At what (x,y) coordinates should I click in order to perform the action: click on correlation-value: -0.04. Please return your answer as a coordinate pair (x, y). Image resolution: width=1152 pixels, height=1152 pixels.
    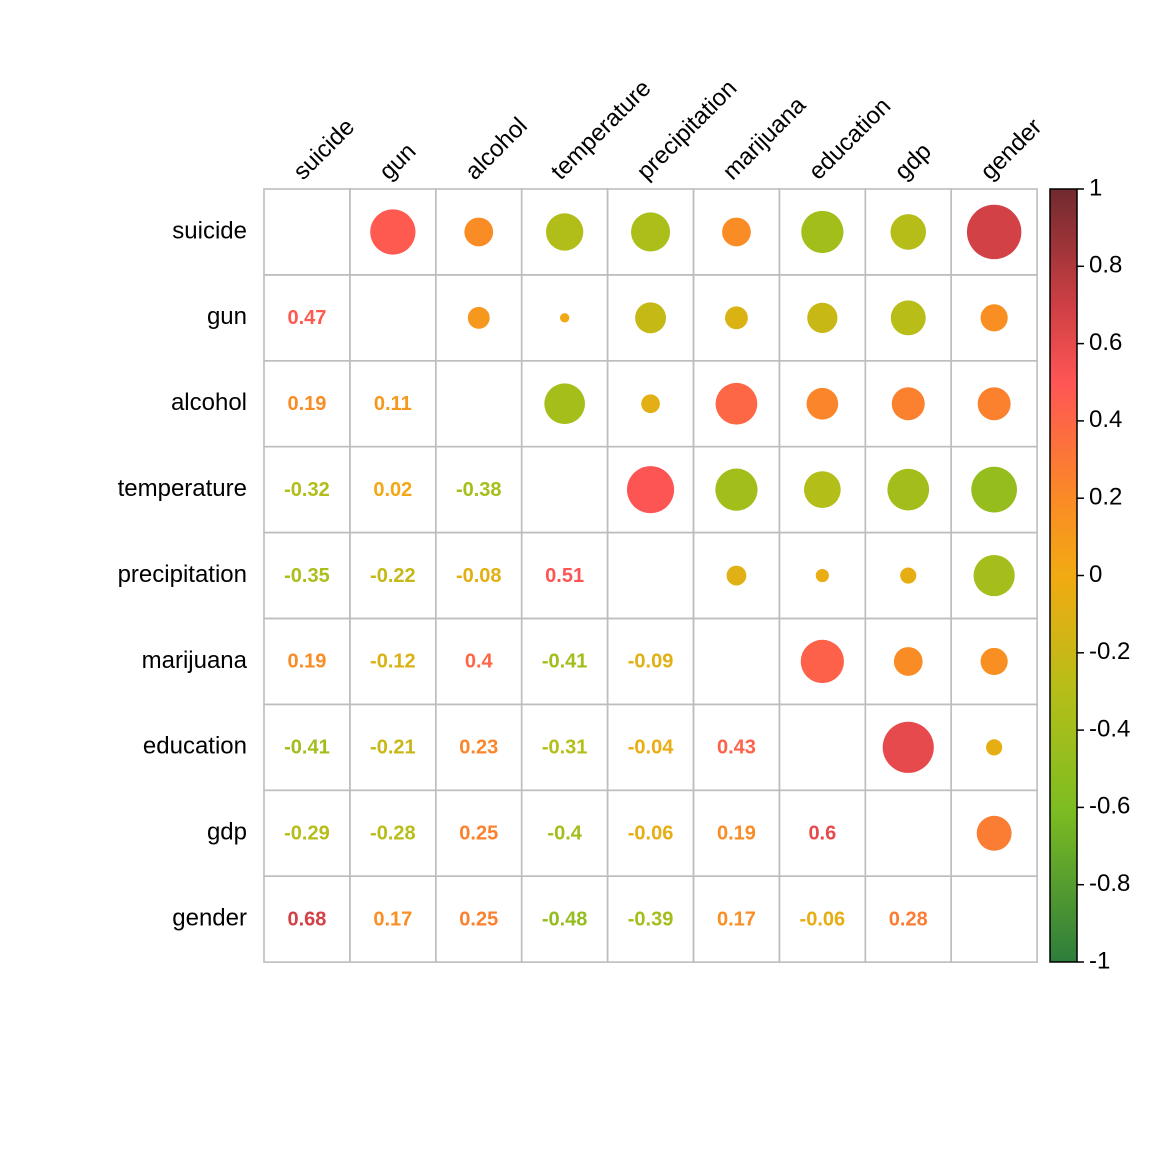
    Looking at the image, I should click on (651, 748).